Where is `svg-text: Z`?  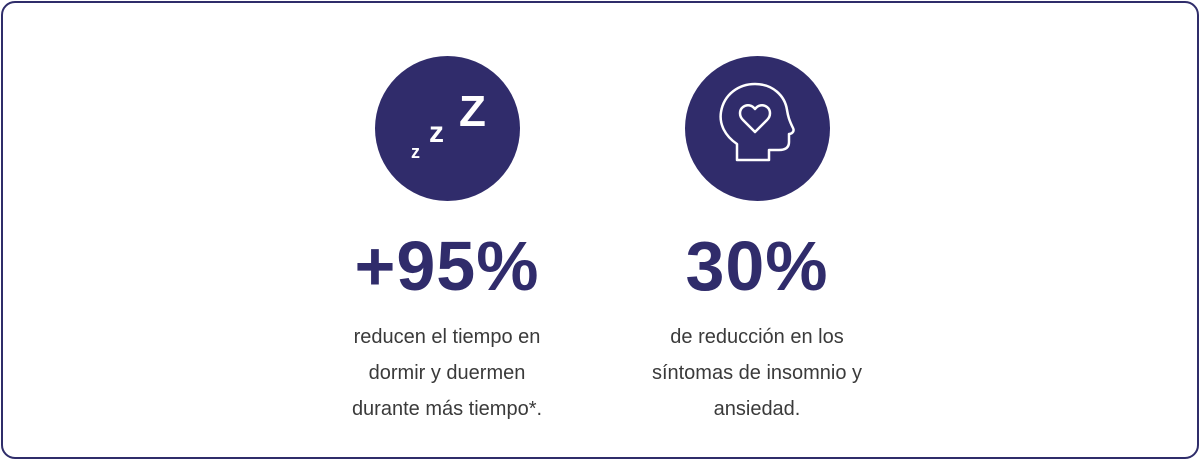 svg-text: Z is located at coordinates (472, 111).